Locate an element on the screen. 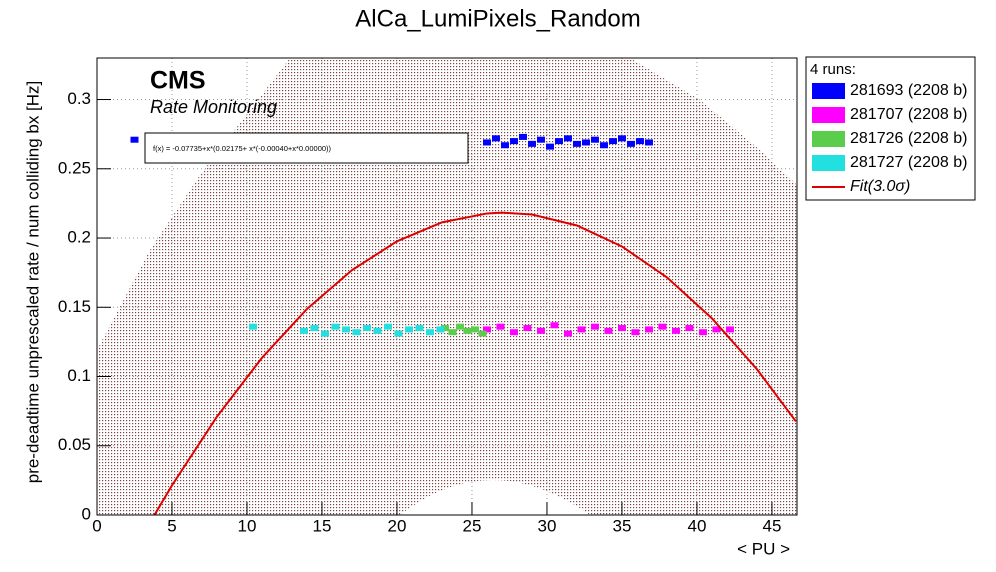 The image size is (996, 572). y-tick-label: 0.3 is located at coordinates (79, 98).